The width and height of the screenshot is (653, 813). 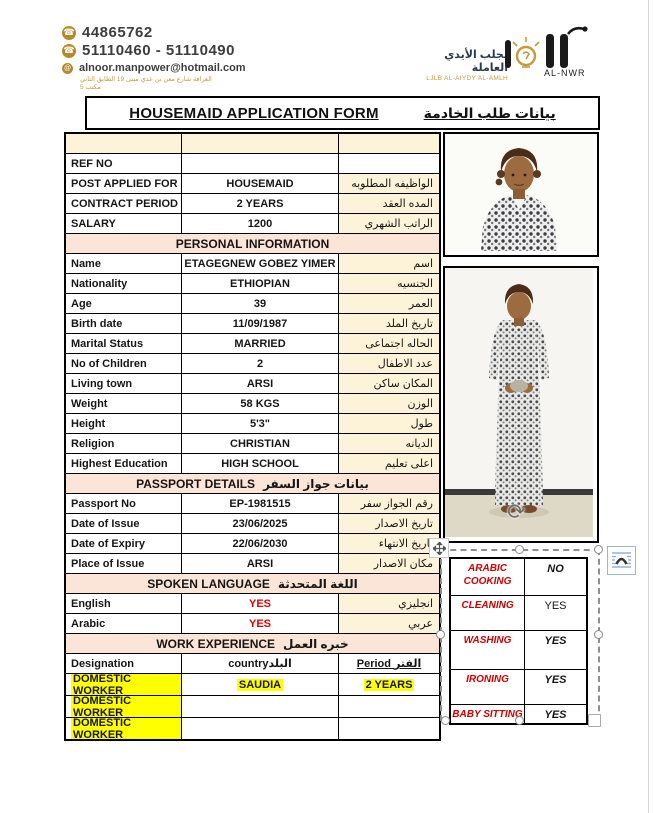 What do you see at coordinates (389, 363) in the screenshot?
I see `form-cell-arabic: عدد الاطفال` at bounding box center [389, 363].